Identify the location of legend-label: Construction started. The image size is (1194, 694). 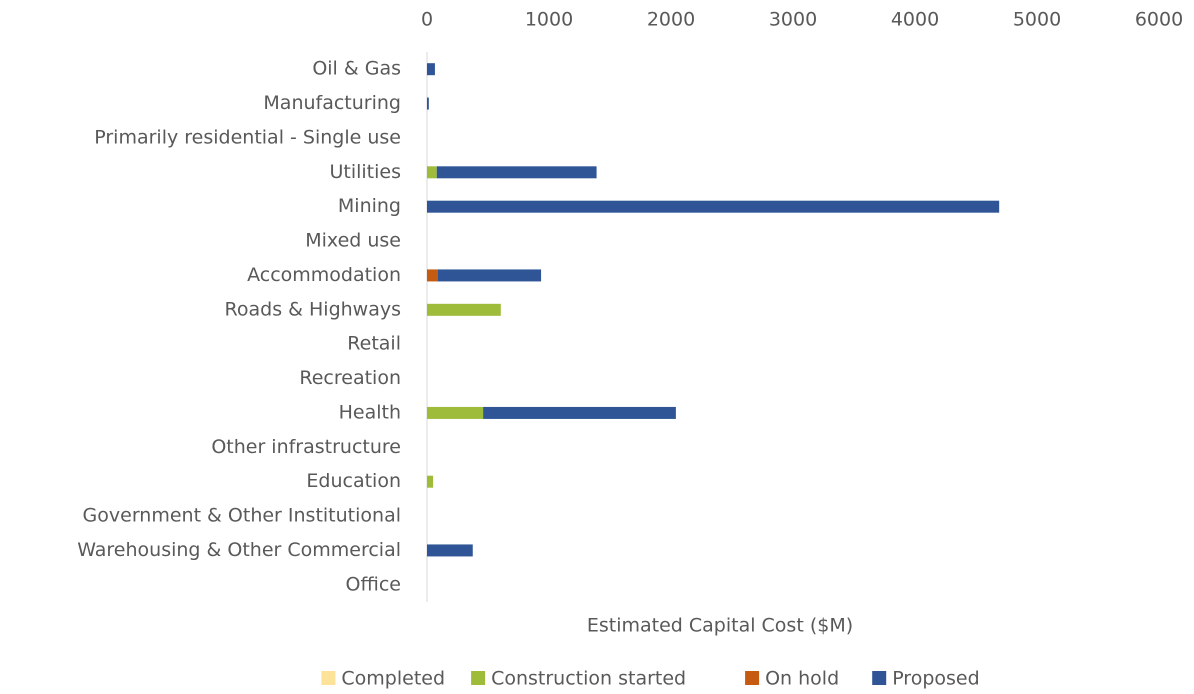
(588, 679).